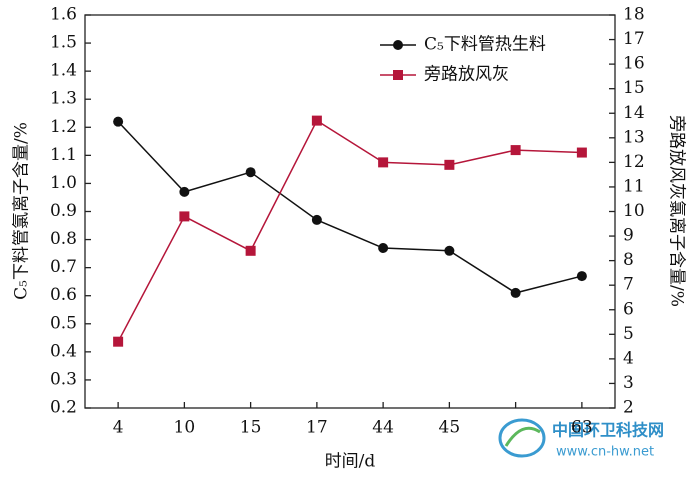  What do you see at coordinates (63, 71) in the screenshot?
I see `y-tick-label: 1.4` at bounding box center [63, 71].